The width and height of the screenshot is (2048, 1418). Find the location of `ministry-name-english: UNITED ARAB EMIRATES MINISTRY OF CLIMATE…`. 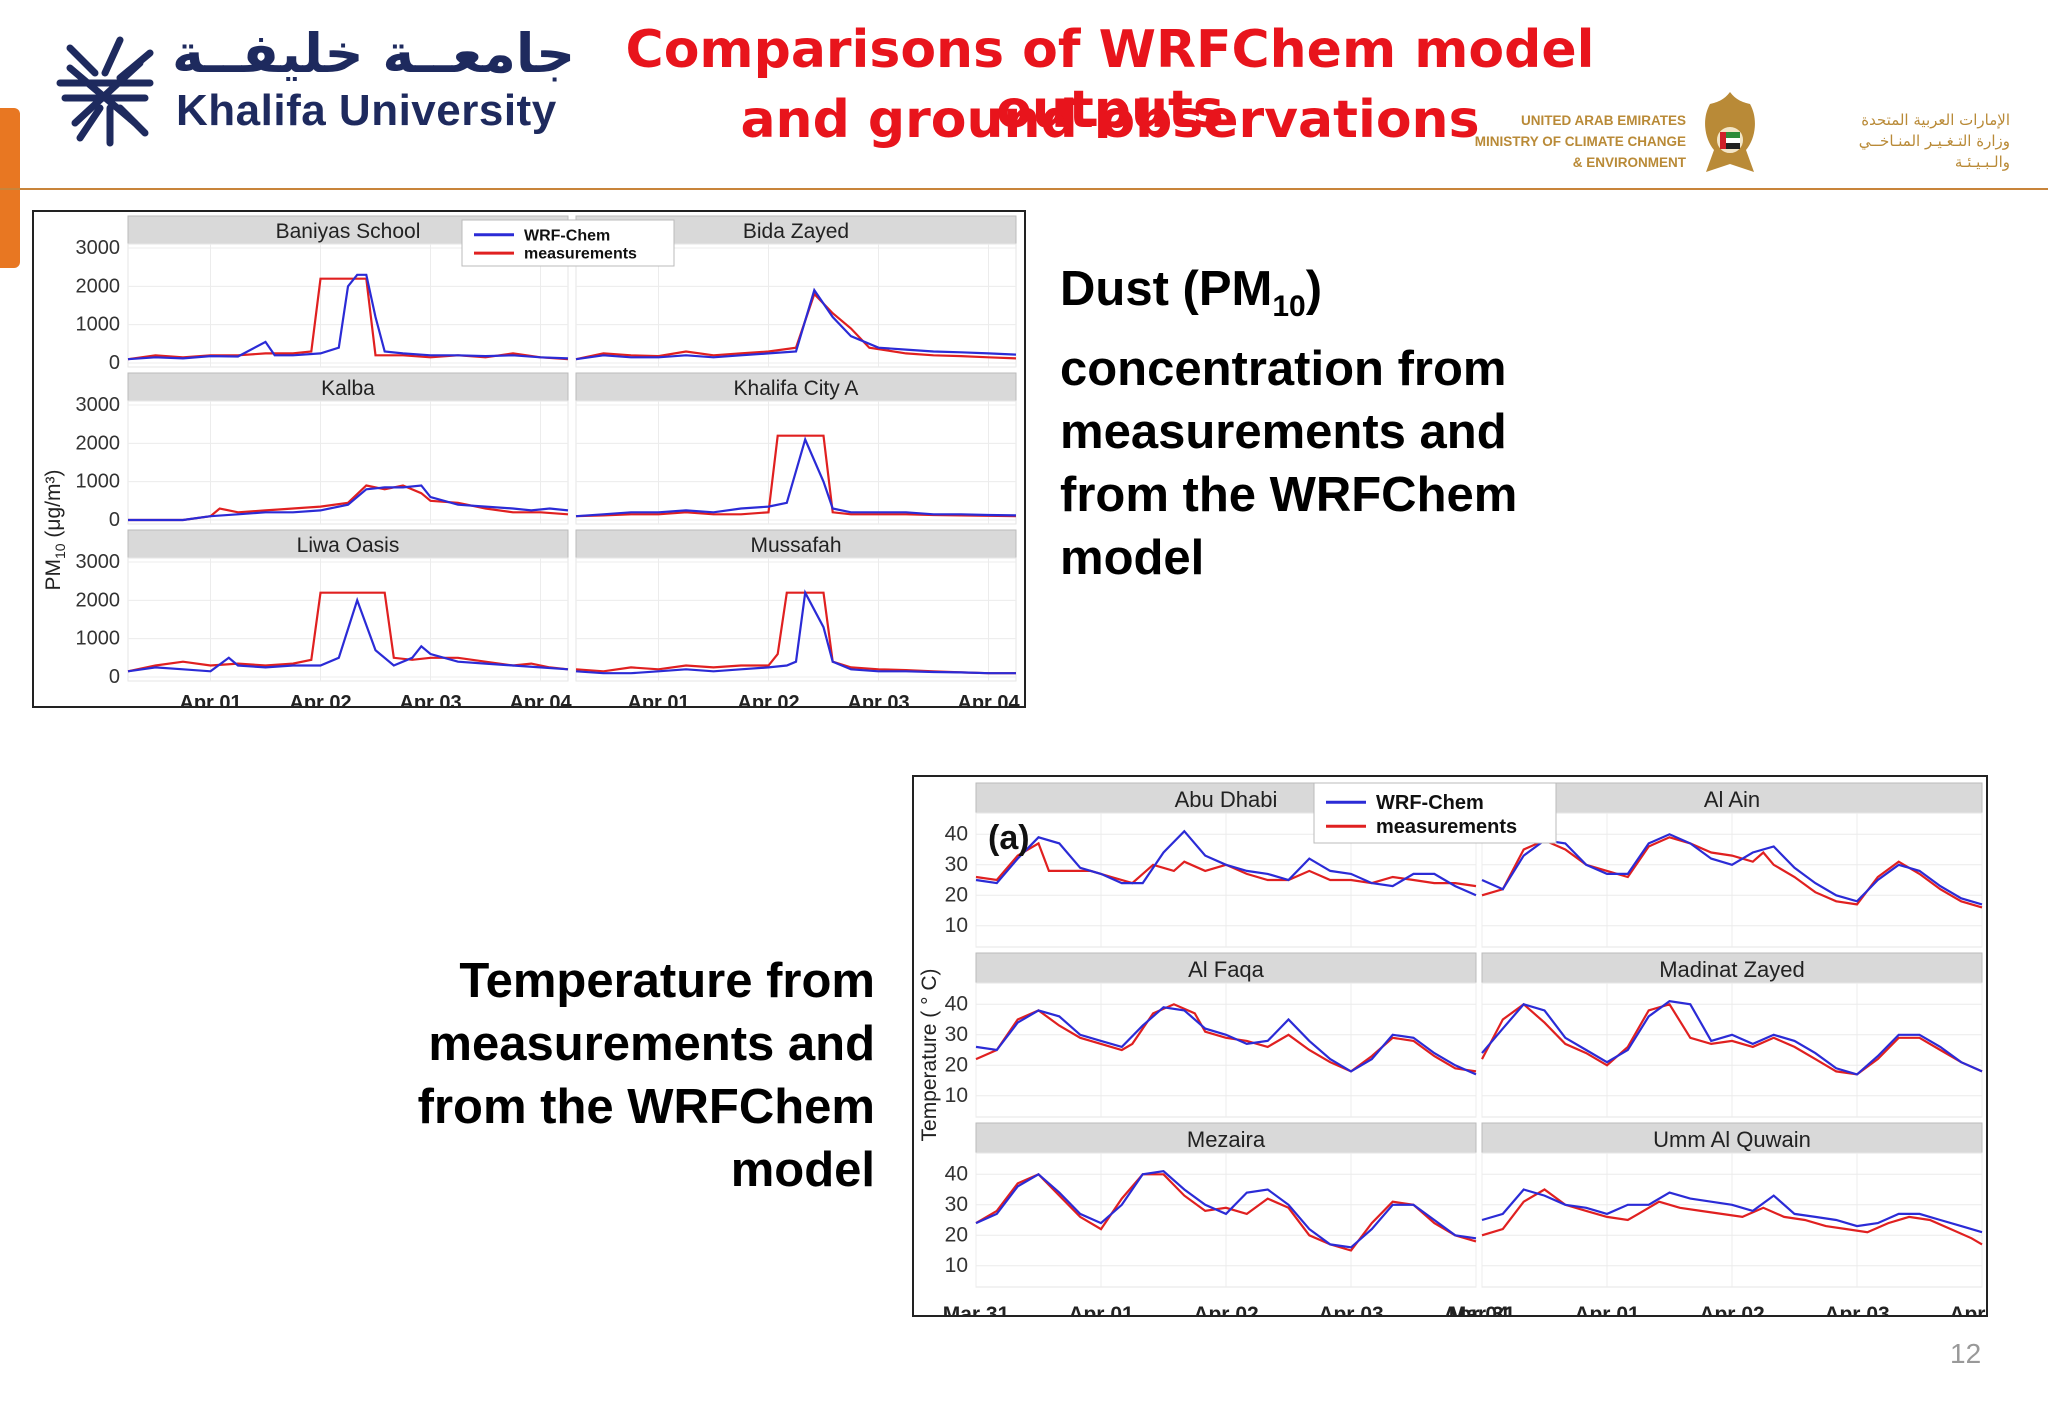

ministry-name-english: UNITED ARAB EMIRATES MINISTRY OF CLIMATE… is located at coordinates (1563, 141).